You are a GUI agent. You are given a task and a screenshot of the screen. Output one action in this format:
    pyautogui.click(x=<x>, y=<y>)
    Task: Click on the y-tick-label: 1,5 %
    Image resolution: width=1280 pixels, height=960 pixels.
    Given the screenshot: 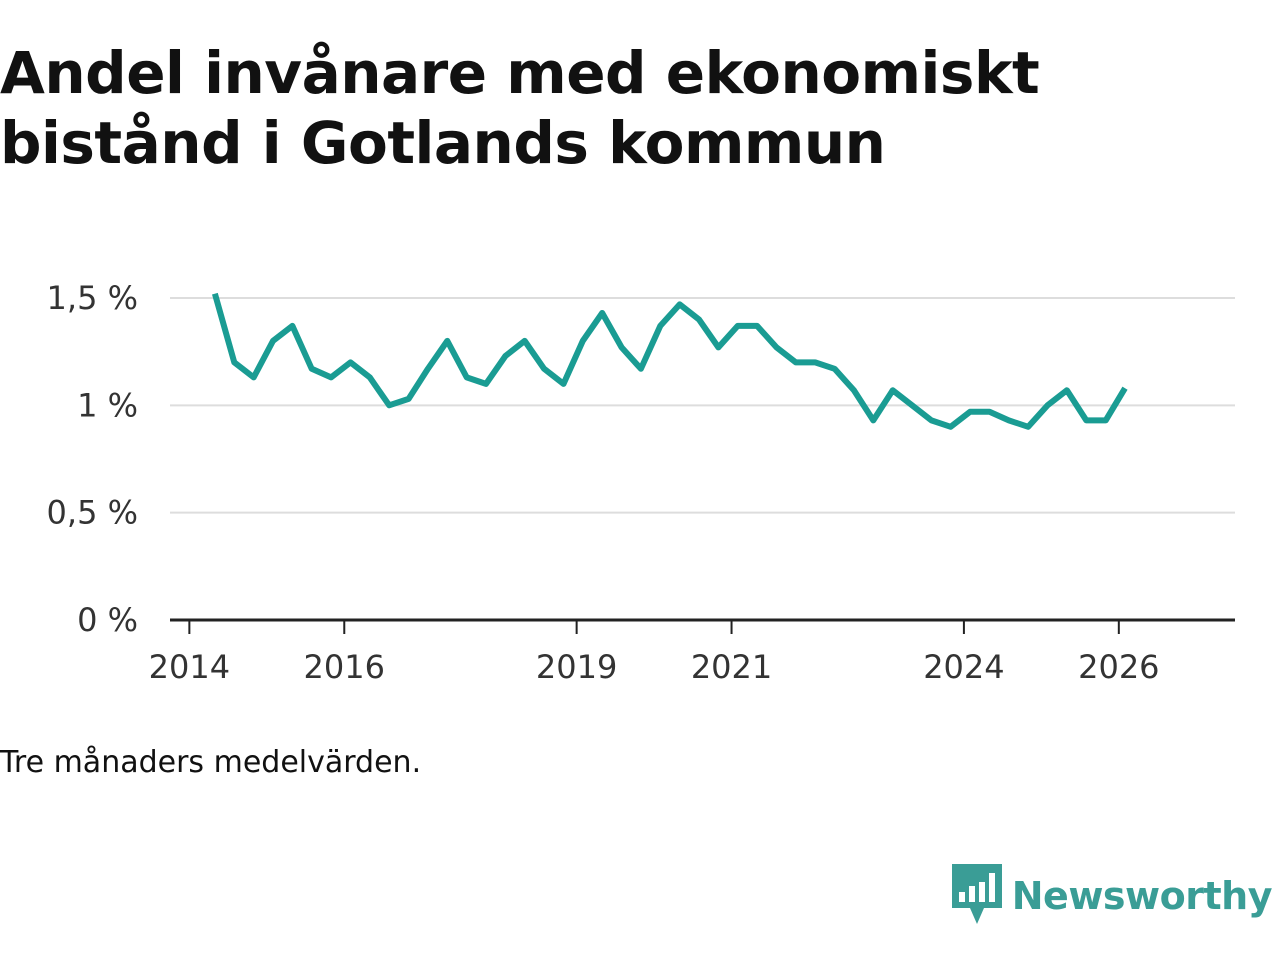 What is the action you would take?
    pyautogui.click(x=92, y=298)
    